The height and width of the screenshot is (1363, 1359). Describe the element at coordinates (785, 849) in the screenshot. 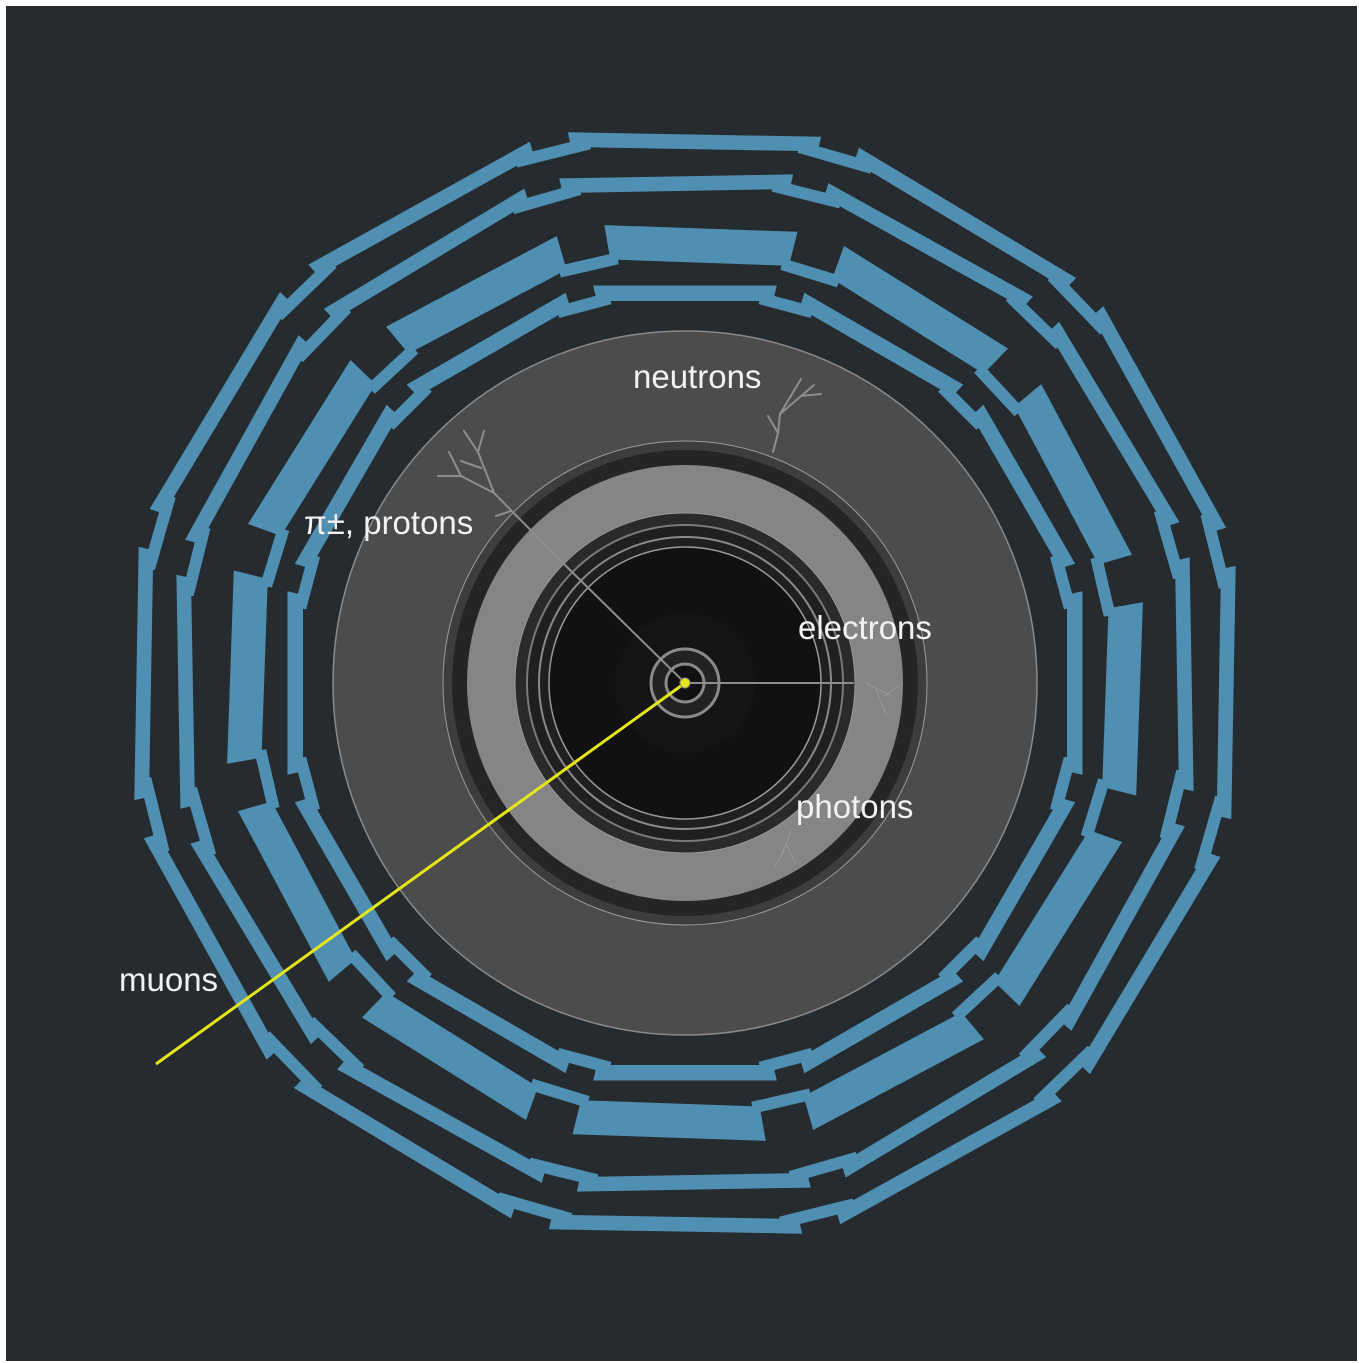

I see `photon-shower` at that location.